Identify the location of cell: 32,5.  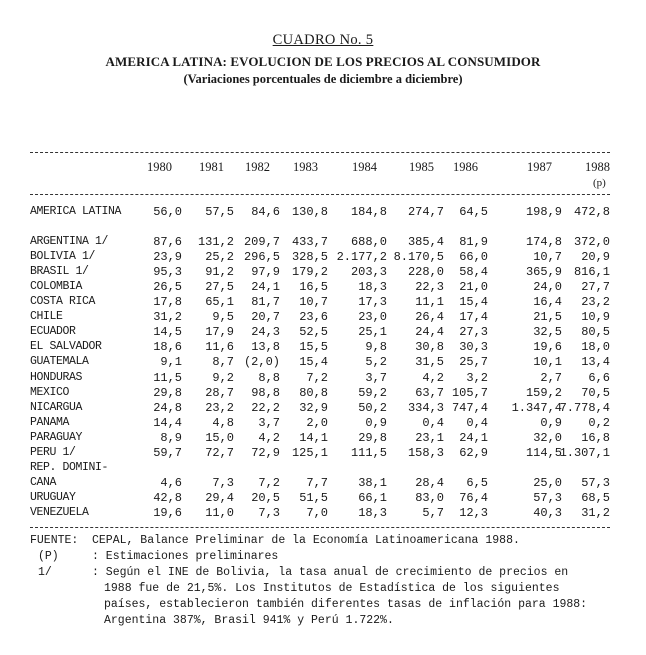
(547, 332).